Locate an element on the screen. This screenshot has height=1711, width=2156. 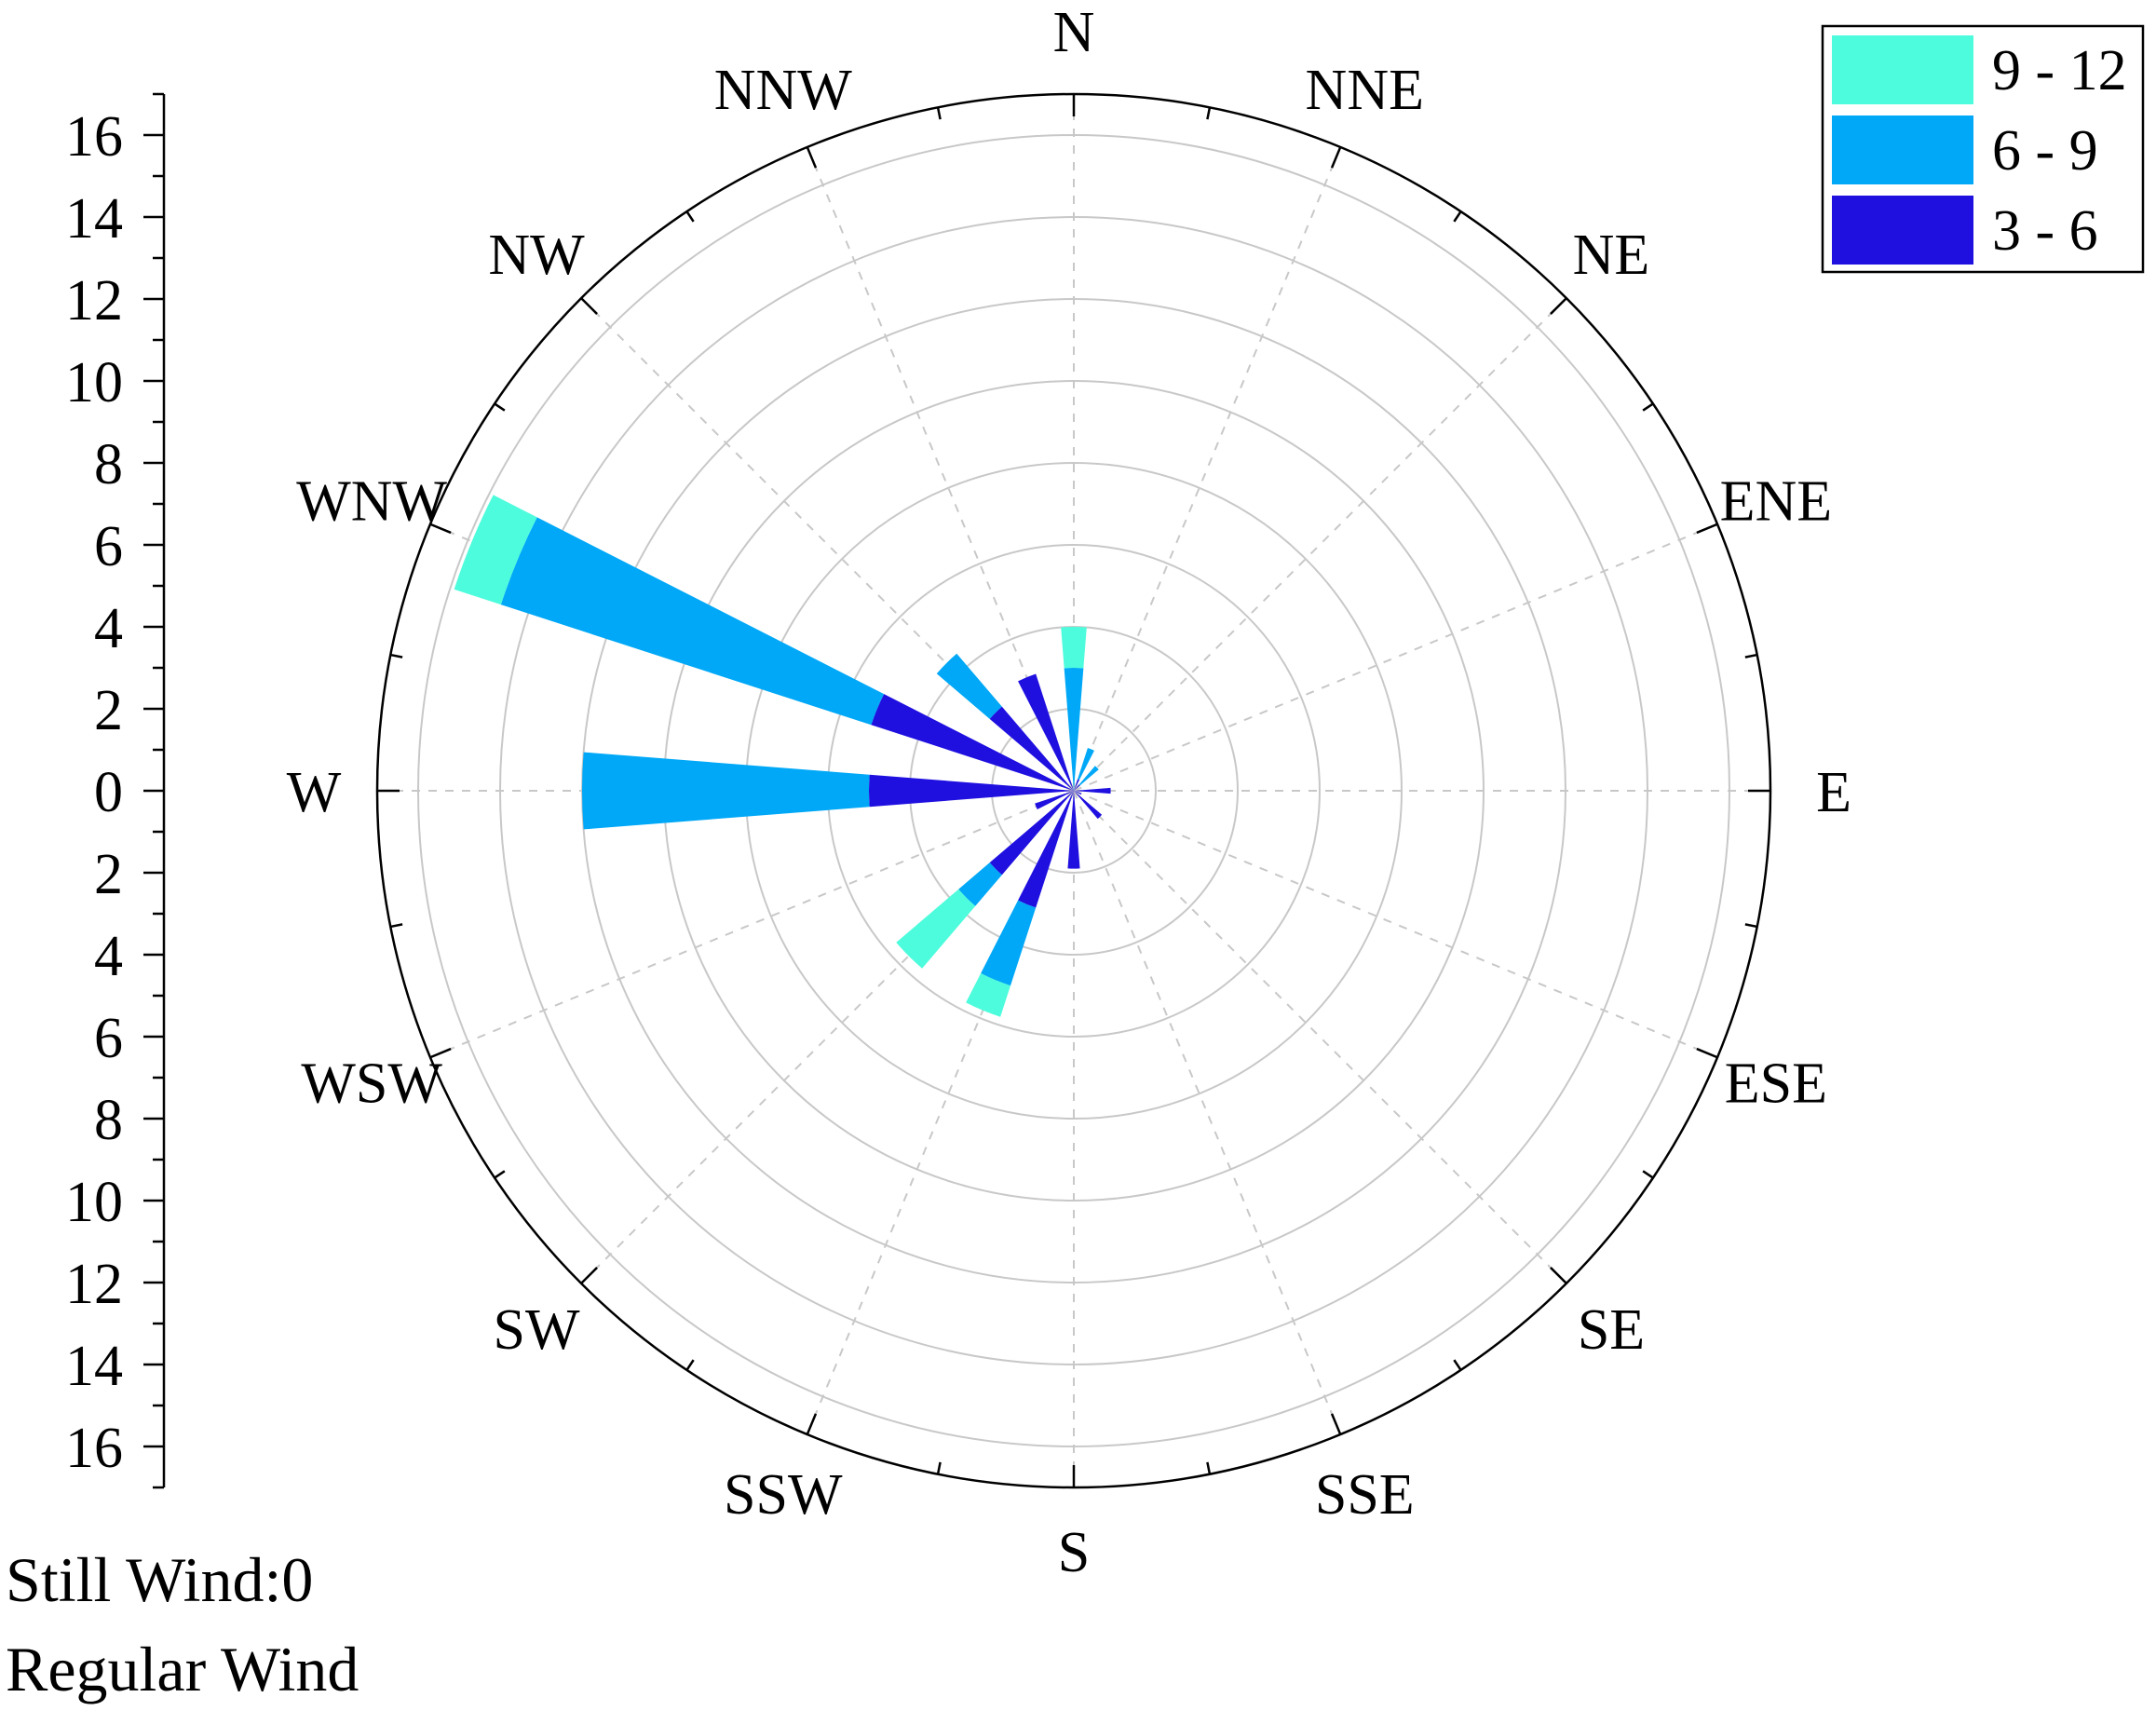
direction-label-ne: NE is located at coordinates (1611, 256).